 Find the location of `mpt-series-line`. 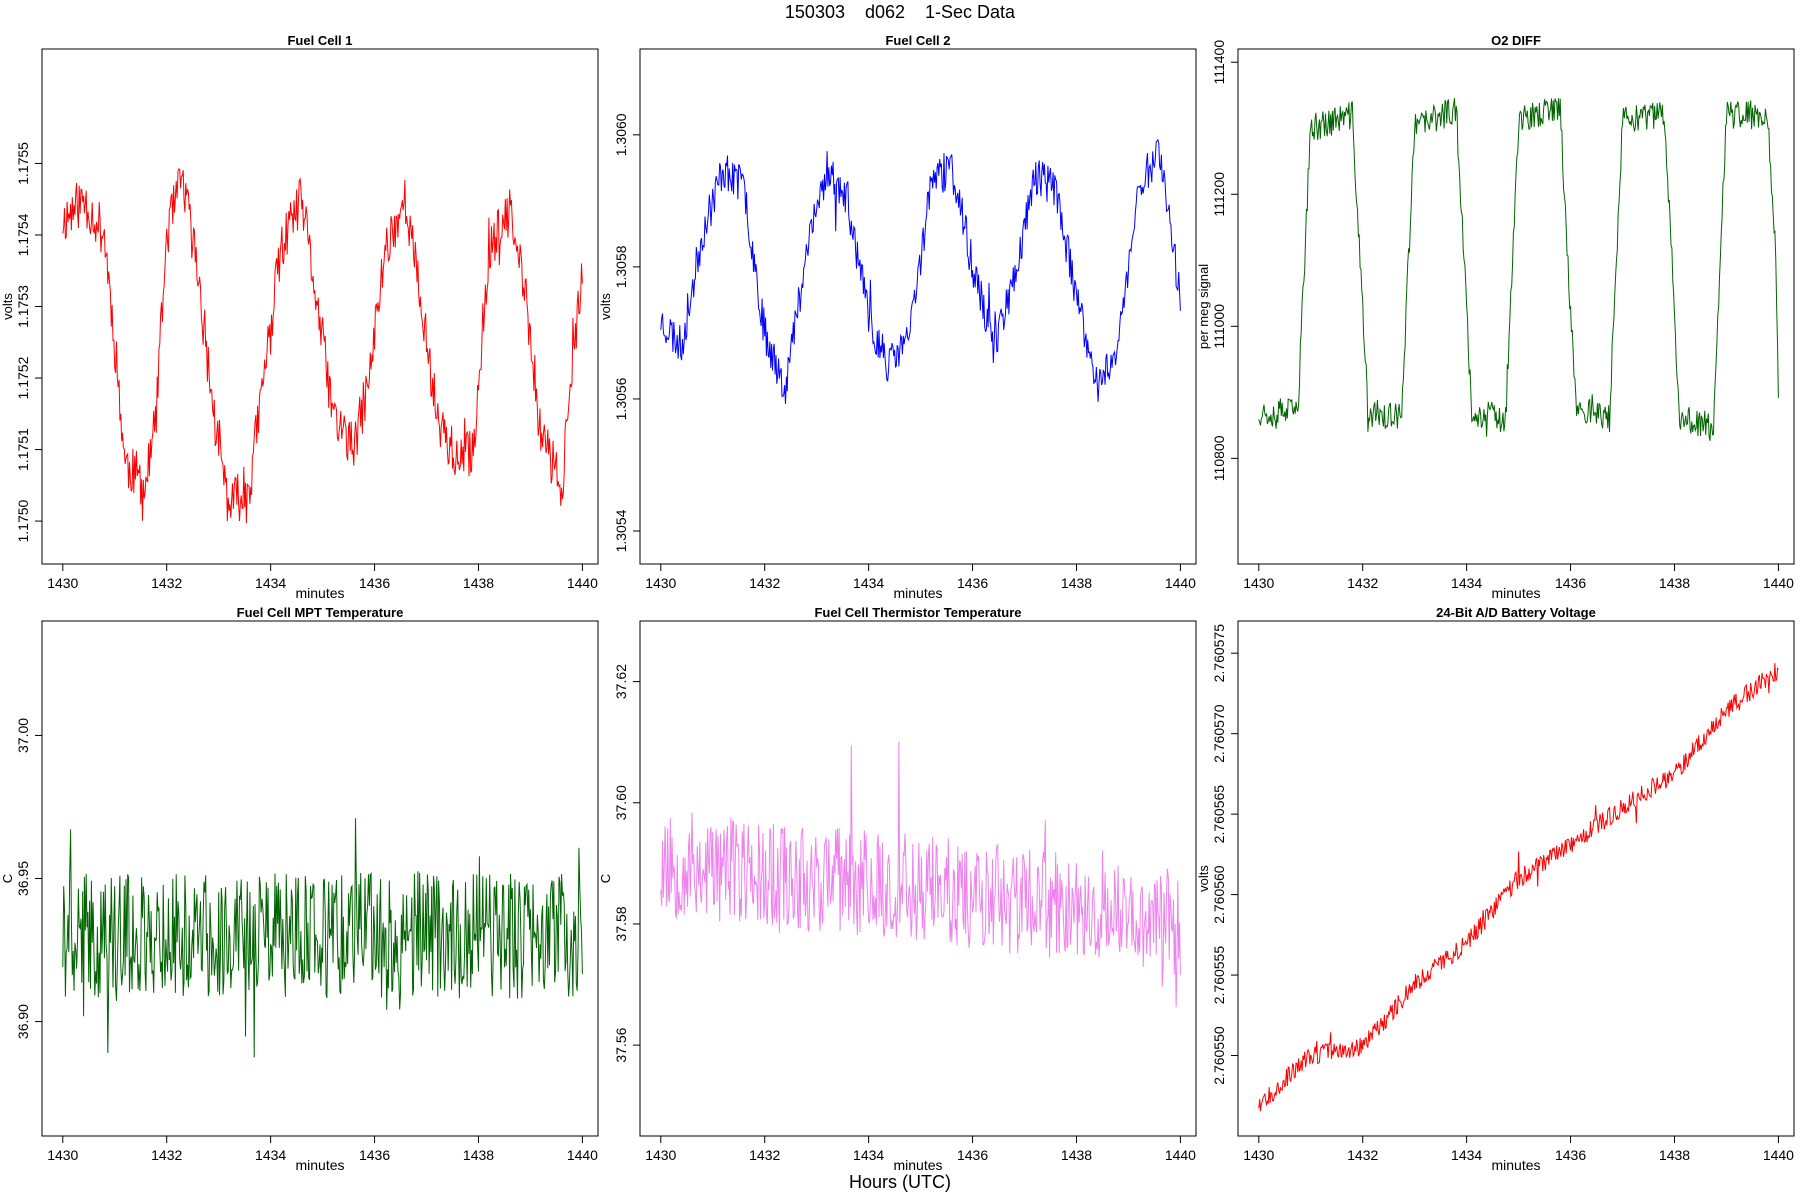

mpt-series-line is located at coordinates (322, 938).